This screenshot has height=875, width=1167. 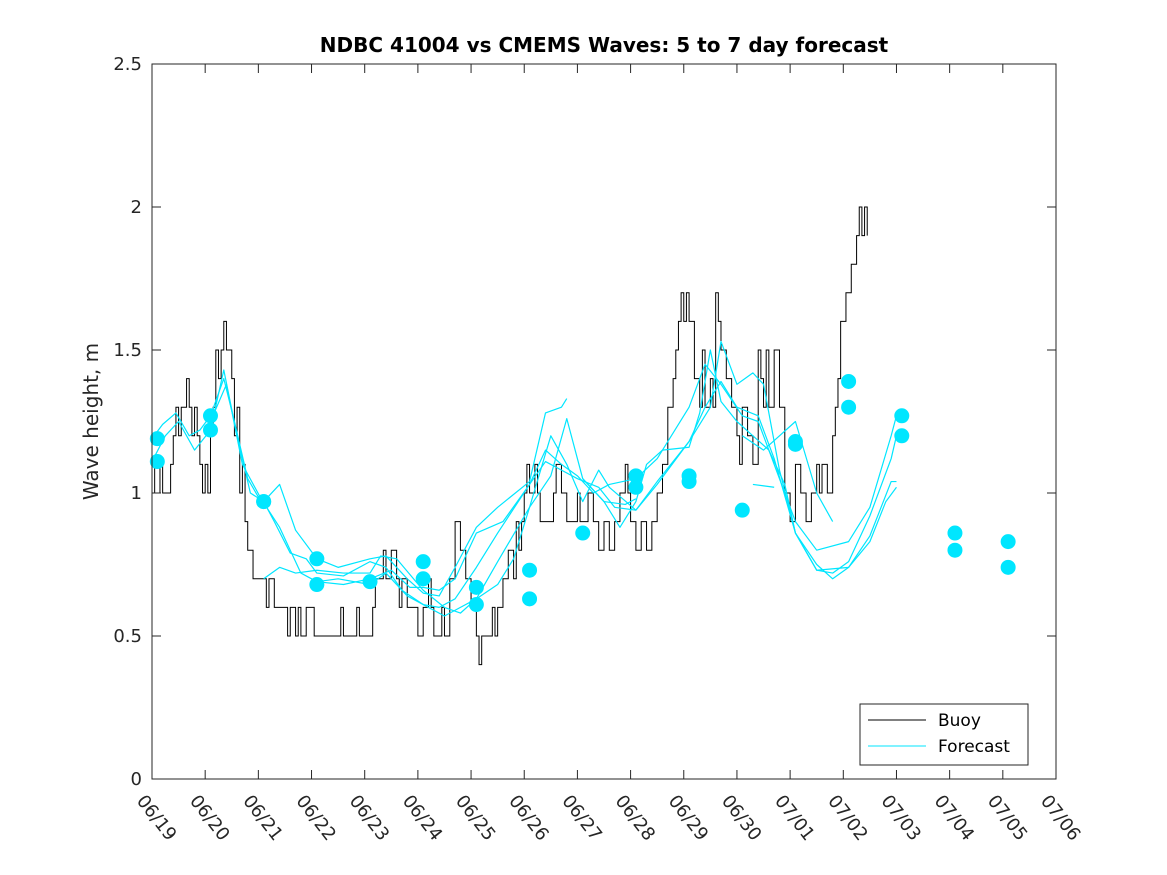 What do you see at coordinates (127, 350) in the screenshot?
I see `y-tick-label: 1.5` at bounding box center [127, 350].